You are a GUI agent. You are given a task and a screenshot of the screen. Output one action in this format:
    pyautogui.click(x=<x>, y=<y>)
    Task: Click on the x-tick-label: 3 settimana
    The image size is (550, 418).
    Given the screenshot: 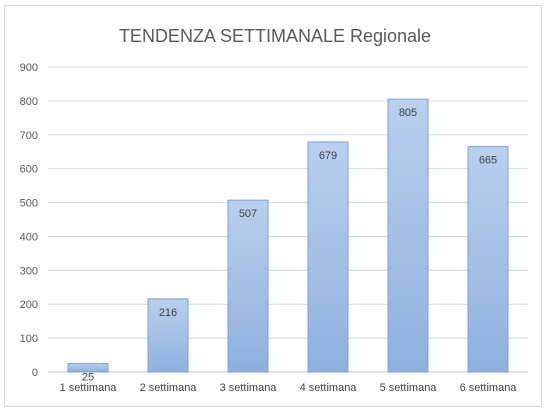 What is the action you would take?
    pyautogui.click(x=249, y=388)
    